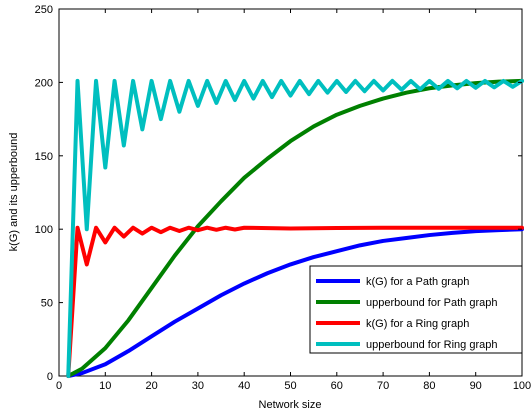 This screenshot has height=415, width=532. Describe the element at coordinates (44, 10) in the screenshot. I see `y-tick-label: 250` at that location.